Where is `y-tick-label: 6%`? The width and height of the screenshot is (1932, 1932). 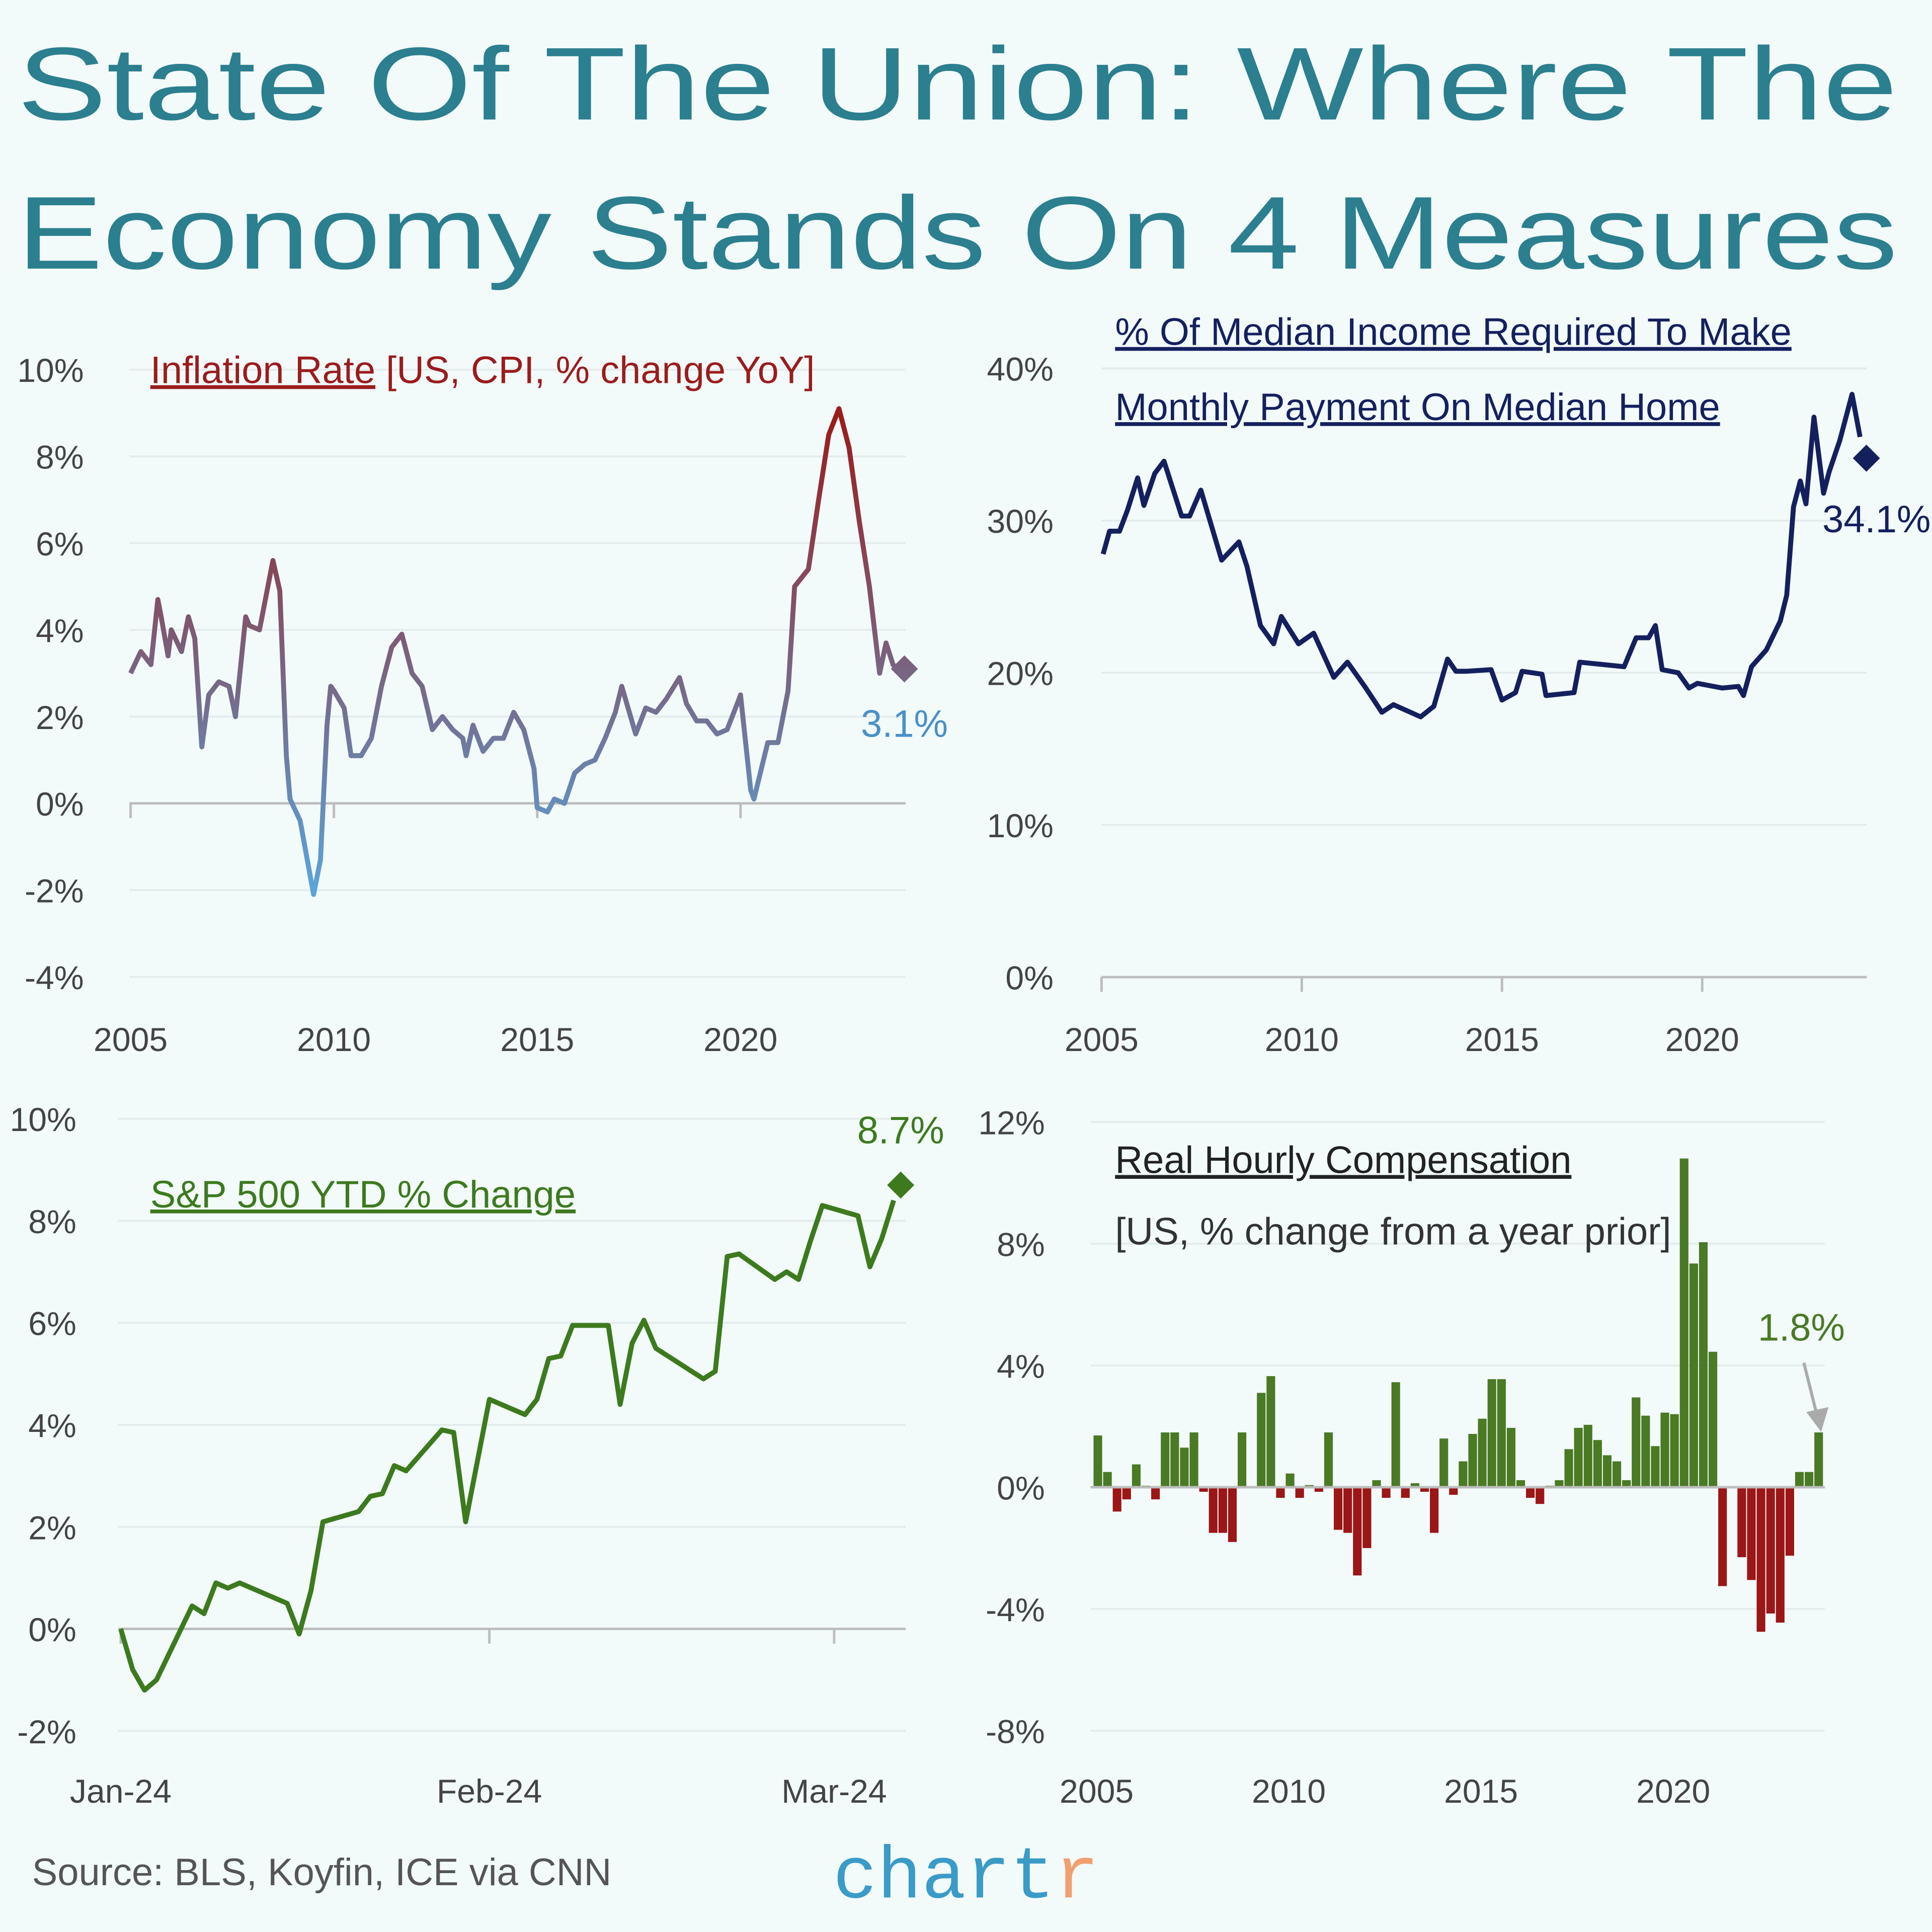 y-tick-label: 6% is located at coordinates (60, 545).